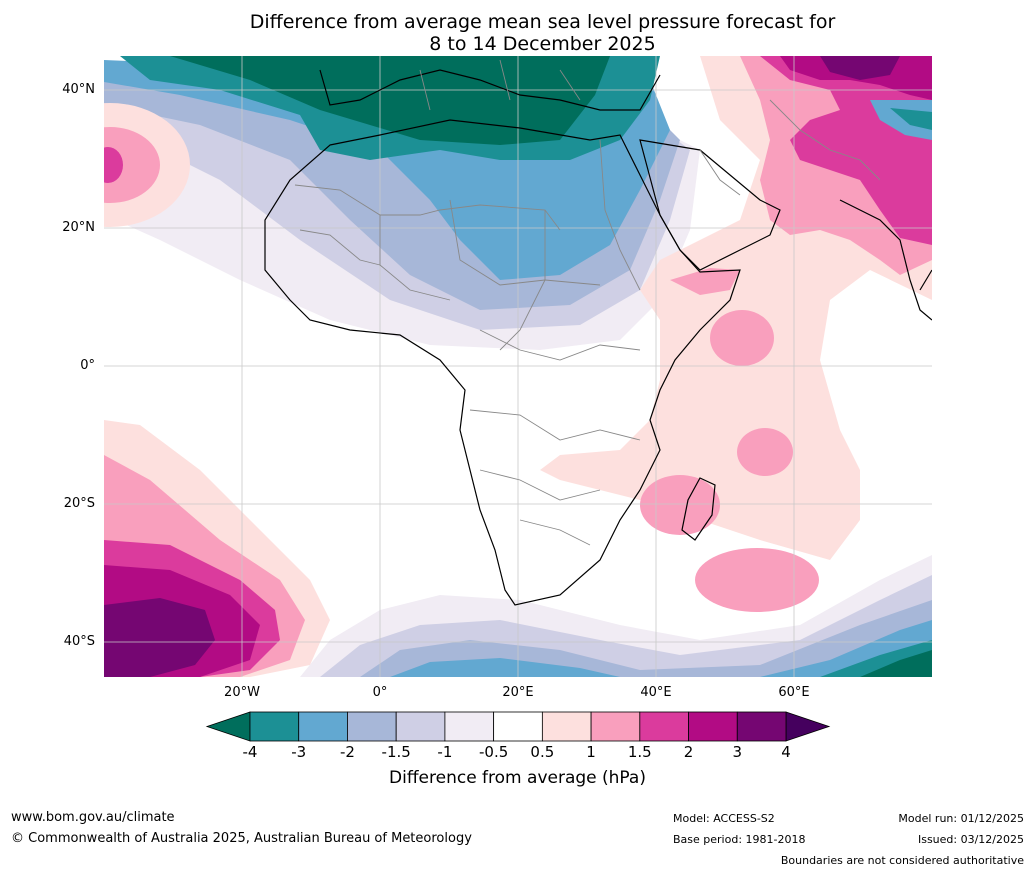 The image size is (1035, 873). I want to click on anomaly-neg15-south, so click(646, 638).